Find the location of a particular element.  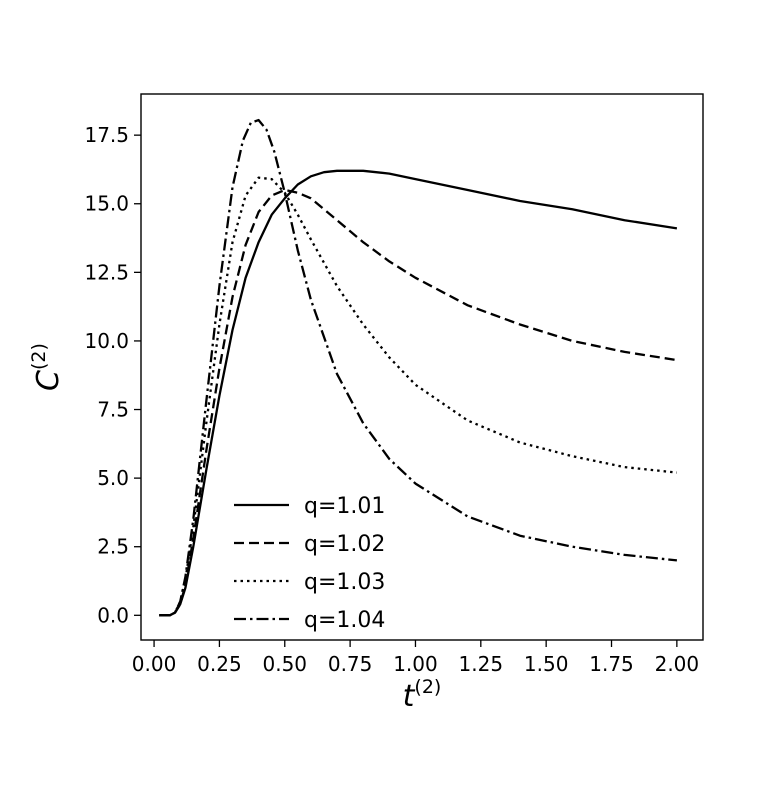

x-tick-label: 1.50 is located at coordinates (546, 664).